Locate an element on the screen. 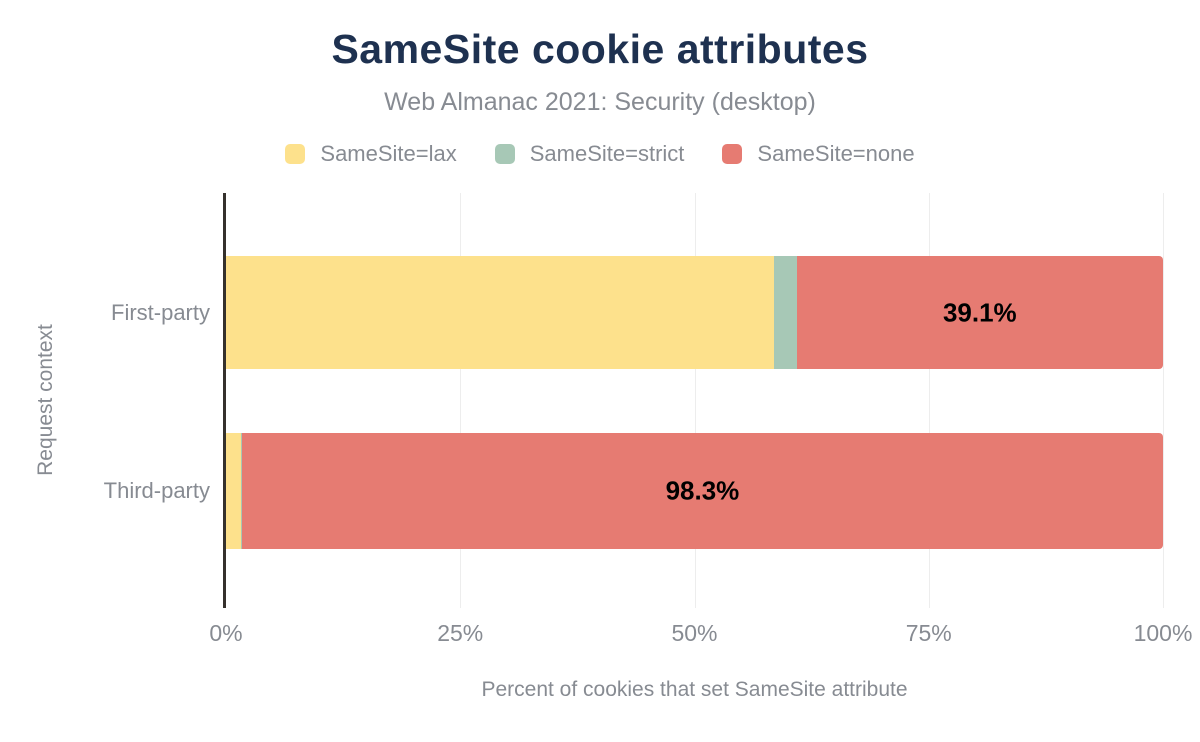  category-label: Third-party is located at coordinates (156, 490).